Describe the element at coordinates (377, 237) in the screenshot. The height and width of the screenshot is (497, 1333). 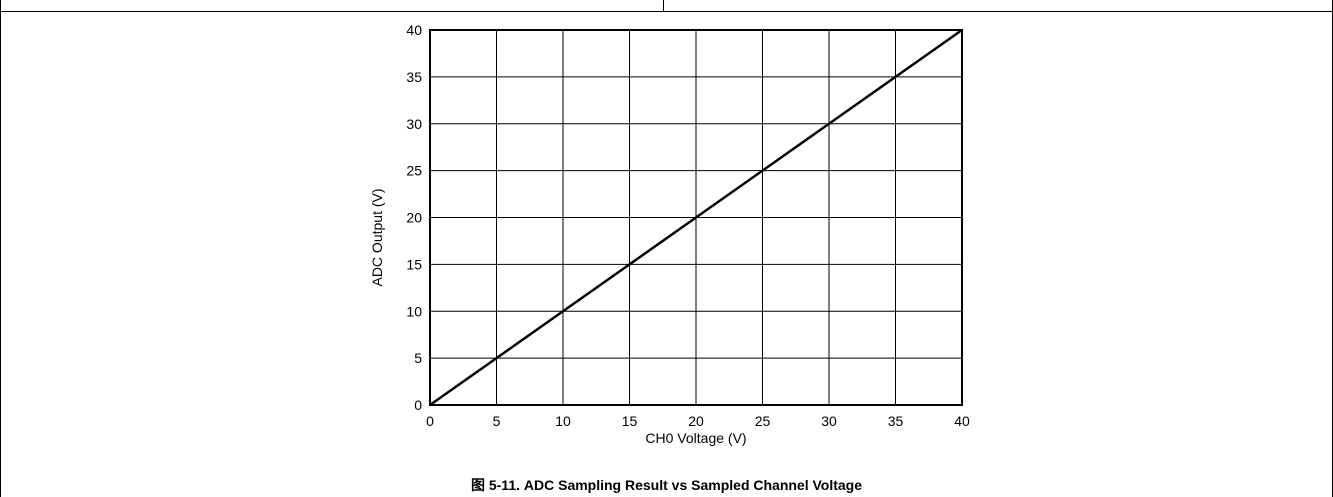
I see `y-axis-label: ADC Output (V)` at that location.